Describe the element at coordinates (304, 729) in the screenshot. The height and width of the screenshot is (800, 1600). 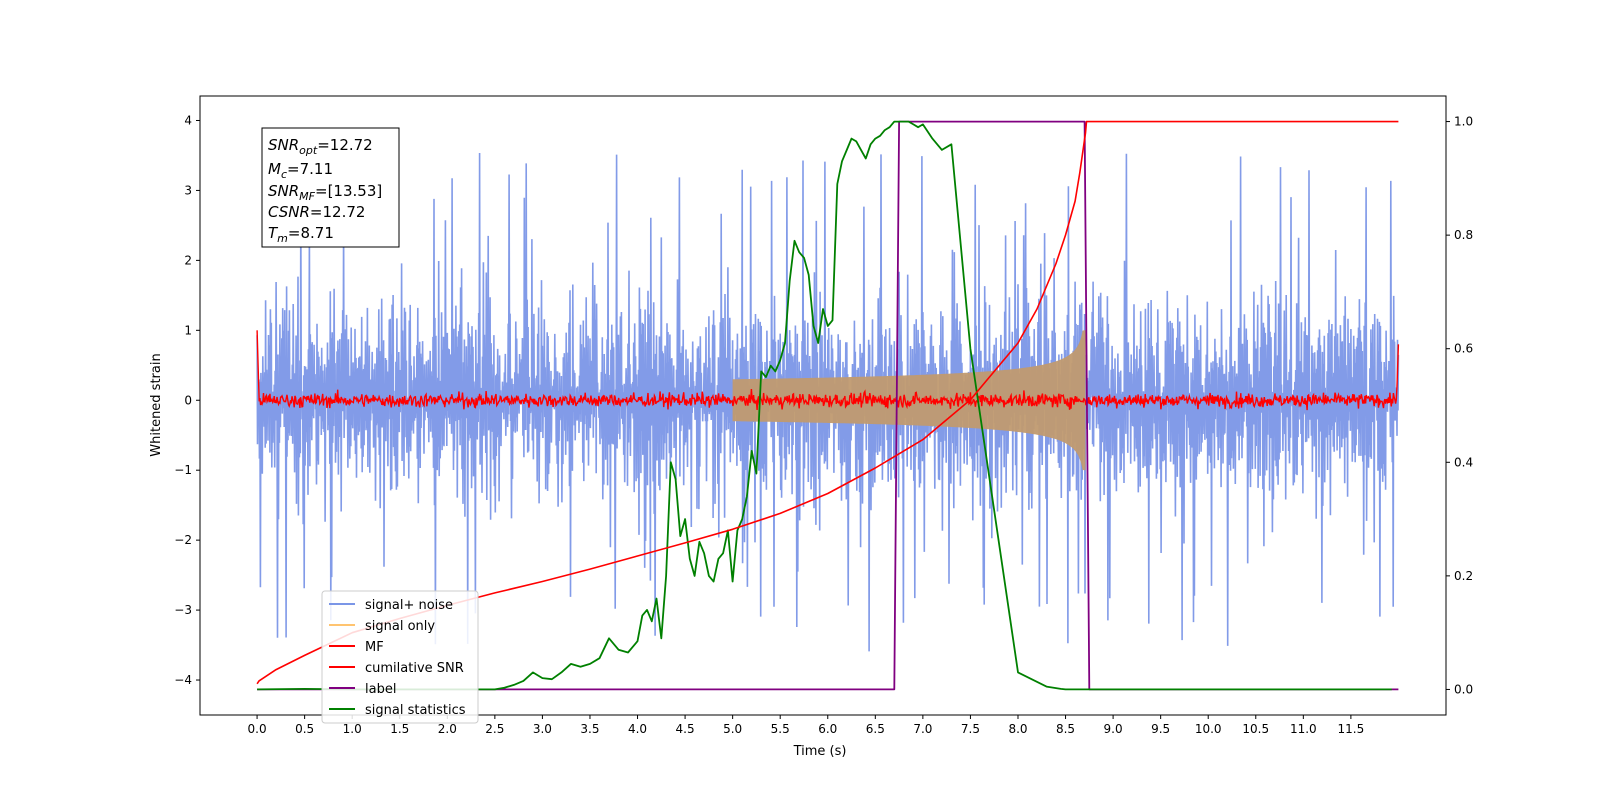
I see `x-tick-label: 0.5` at that location.